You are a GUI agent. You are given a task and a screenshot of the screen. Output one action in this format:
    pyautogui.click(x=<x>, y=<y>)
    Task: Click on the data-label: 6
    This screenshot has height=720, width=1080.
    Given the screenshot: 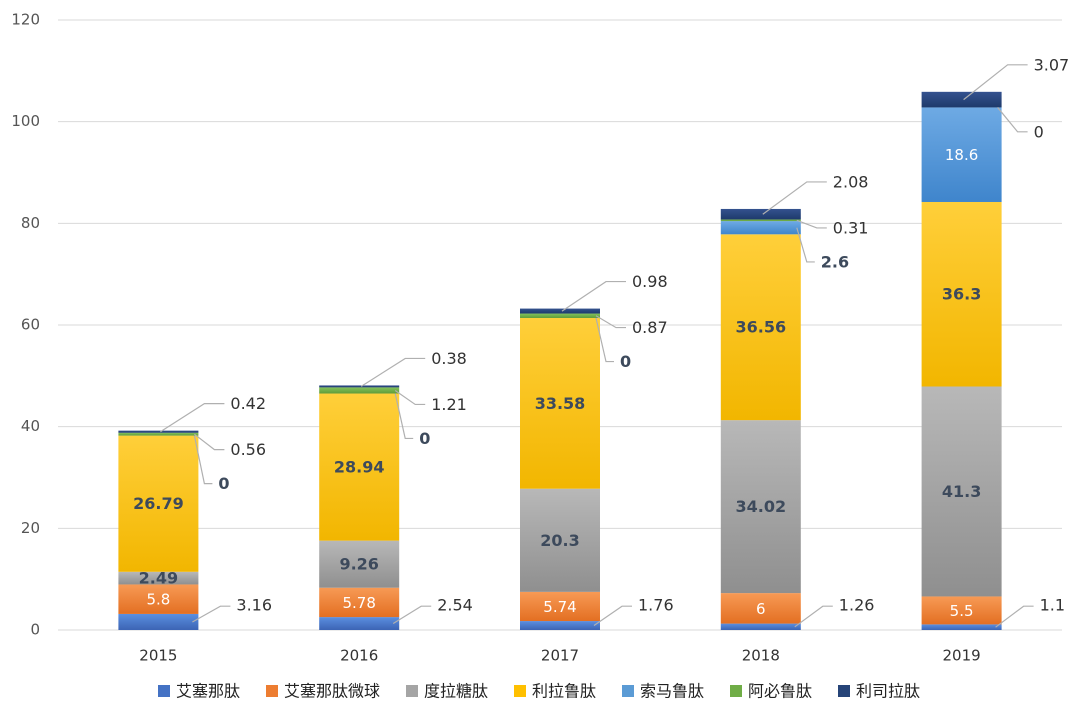 What is the action you would take?
    pyautogui.click(x=761, y=609)
    